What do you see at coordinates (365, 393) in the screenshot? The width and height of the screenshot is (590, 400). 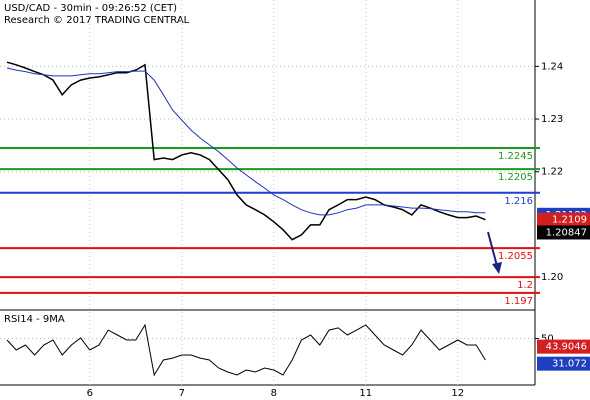 I see `x-tick-label: 11` at bounding box center [365, 393].